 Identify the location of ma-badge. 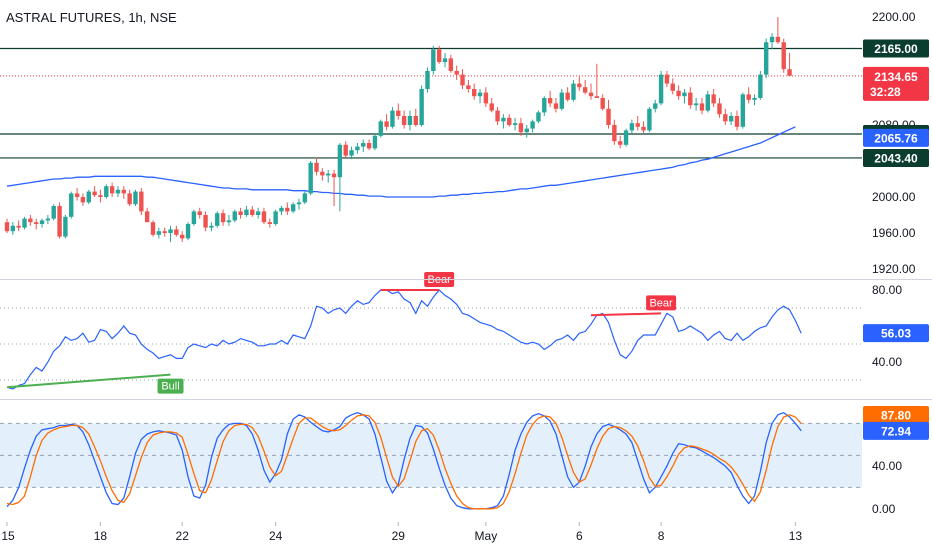
(896, 137).